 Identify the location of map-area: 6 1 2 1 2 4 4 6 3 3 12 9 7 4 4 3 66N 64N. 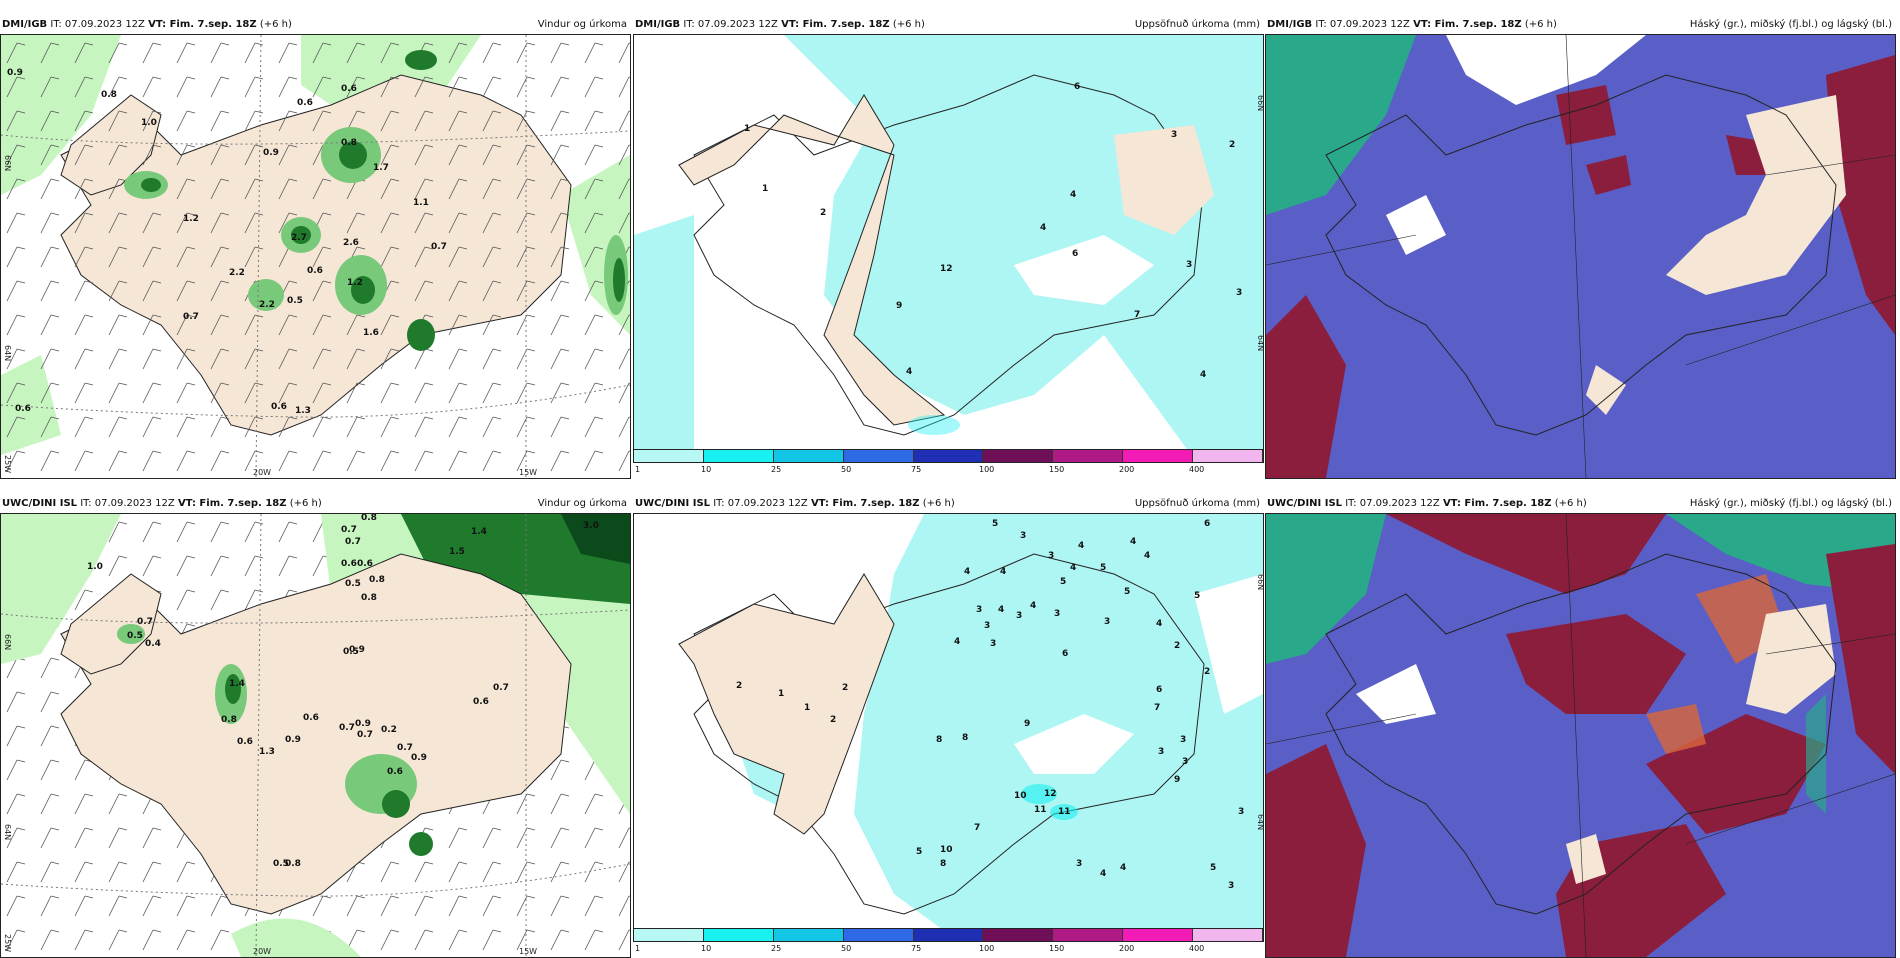
(948, 247).